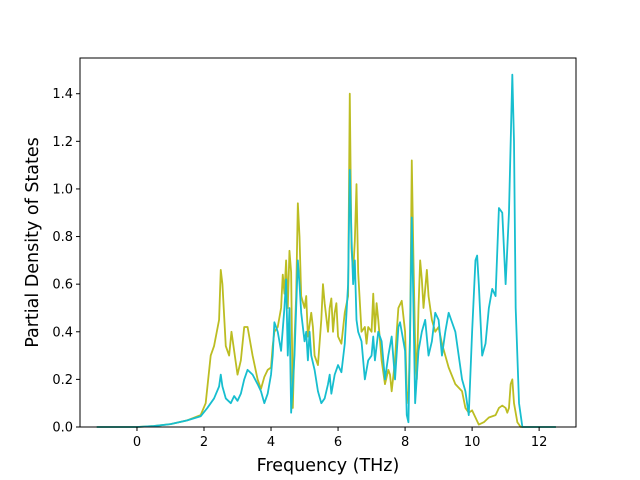 This screenshot has width=640, height=480. What do you see at coordinates (33, 242) in the screenshot?
I see `y-axis-label: Partial Density of States` at bounding box center [33, 242].